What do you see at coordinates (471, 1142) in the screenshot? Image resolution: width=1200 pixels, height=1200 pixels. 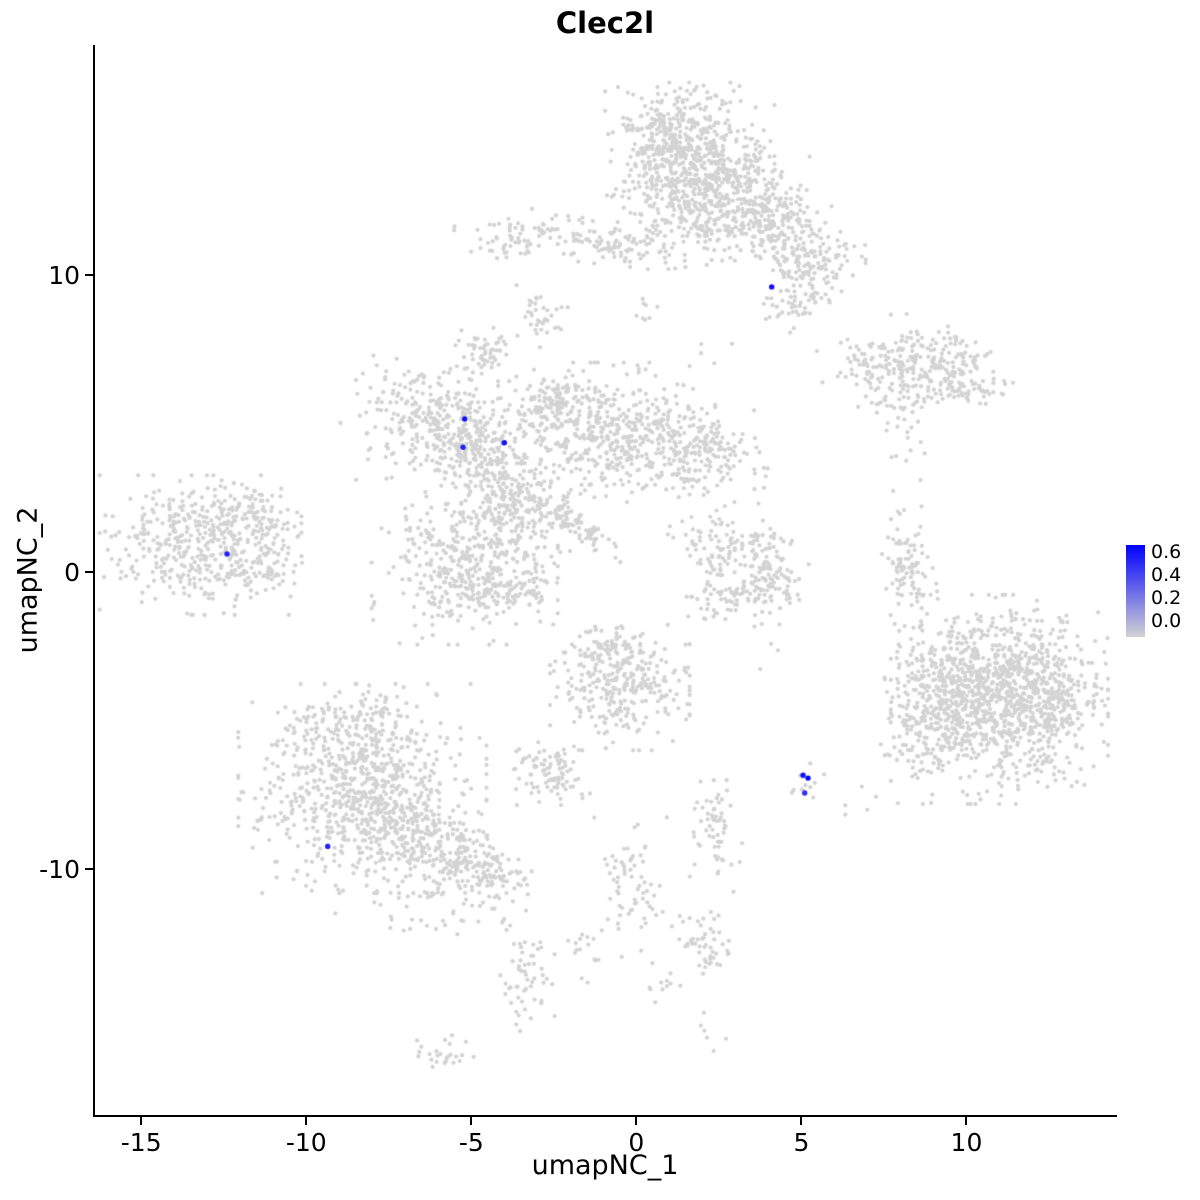 I see `x-tick-label: -5` at bounding box center [471, 1142].